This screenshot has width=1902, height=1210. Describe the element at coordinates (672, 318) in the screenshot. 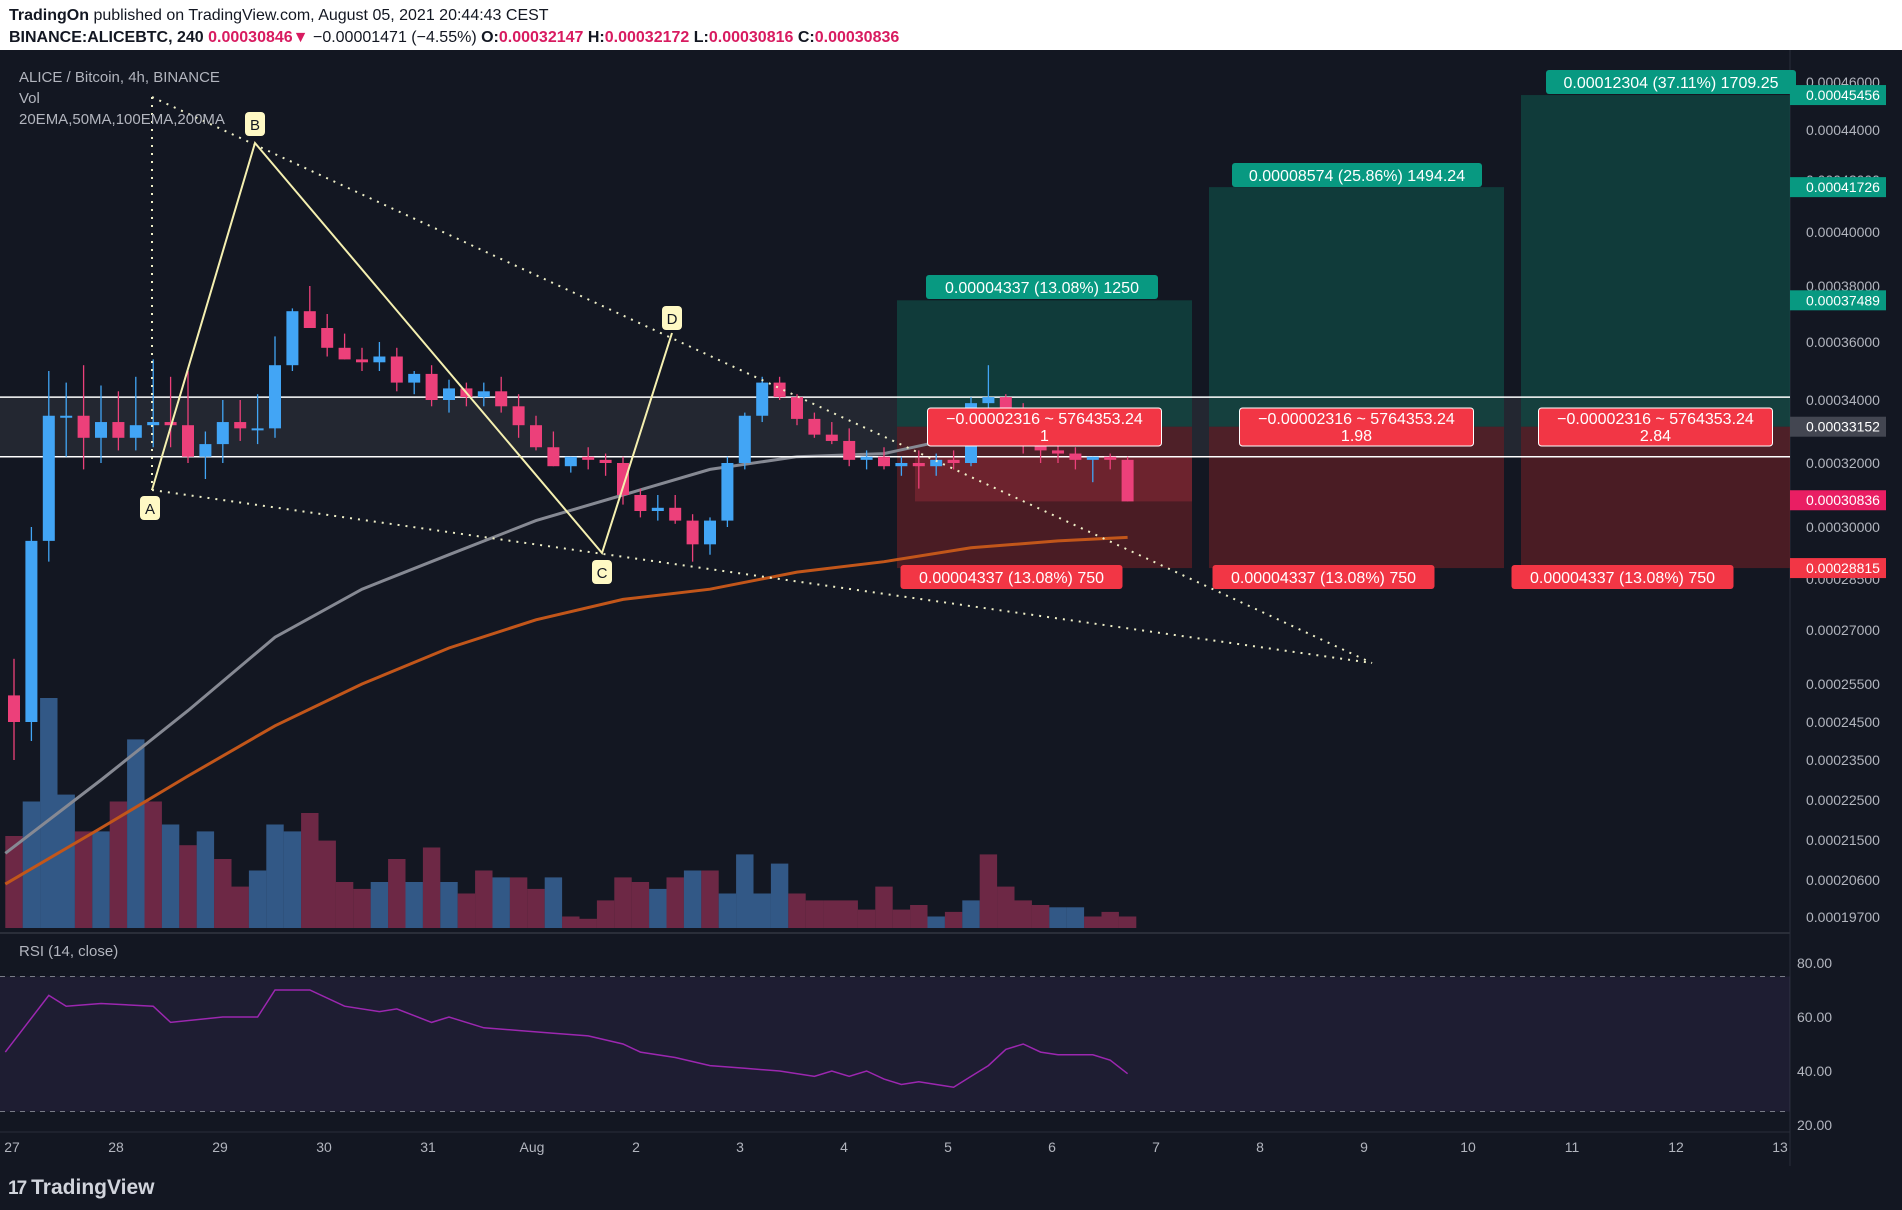

I see `pattern-point-marker` at that location.